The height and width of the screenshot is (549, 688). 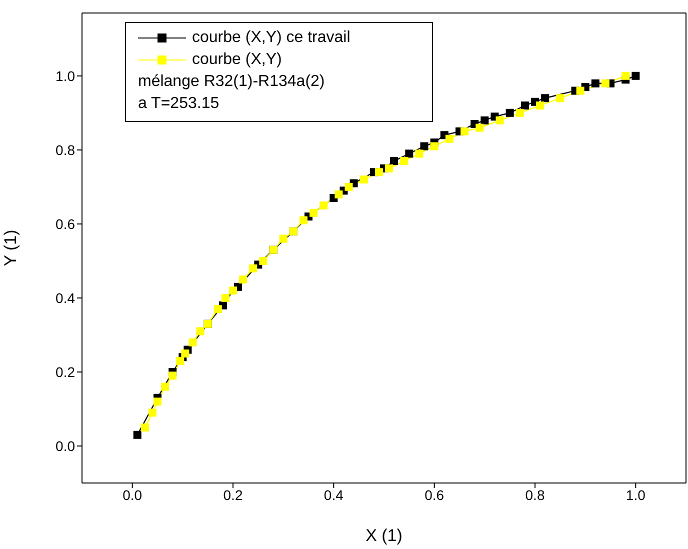 What do you see at coordinates (66, 372) in the screenshot?
I see `y-tick-label: 0.2` at bounding box center [66, 372].